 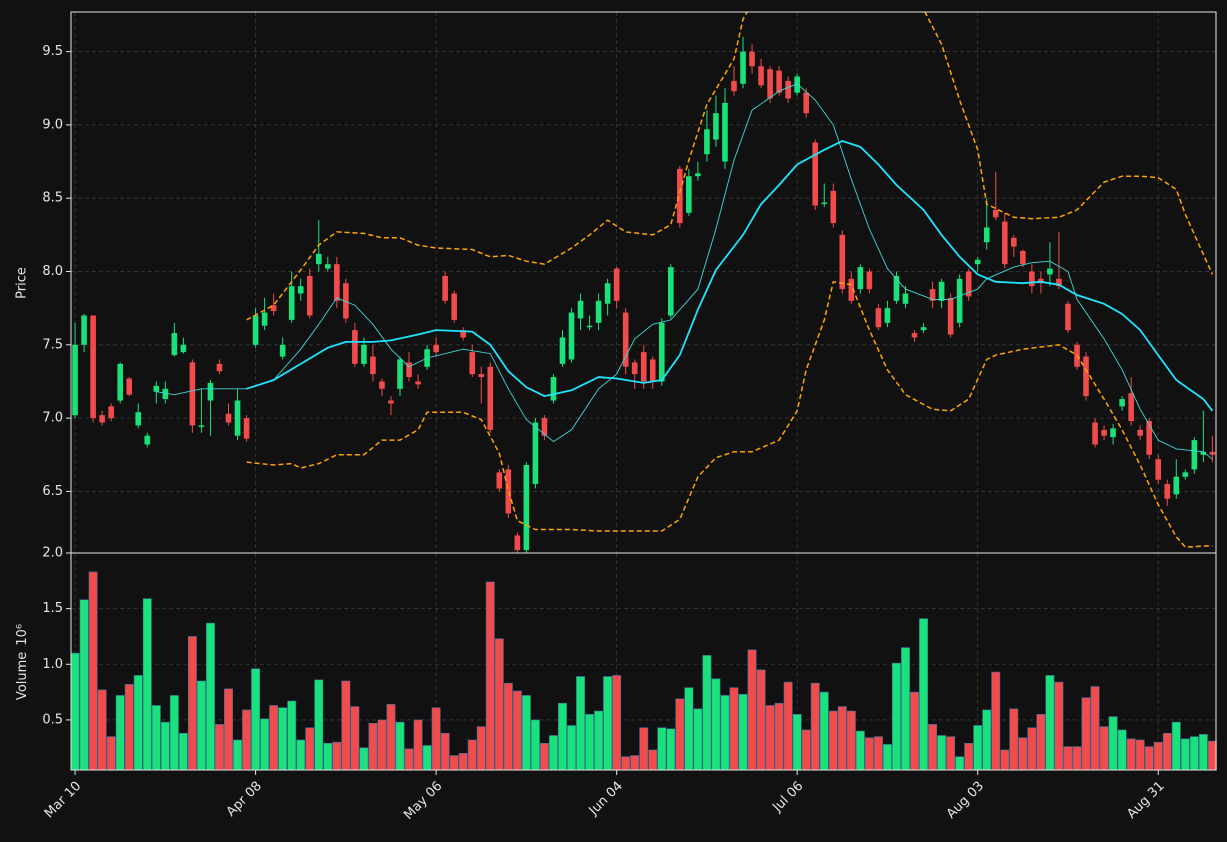 I want to click on y-tick-label: 7.5, so click(x=52, y=344).